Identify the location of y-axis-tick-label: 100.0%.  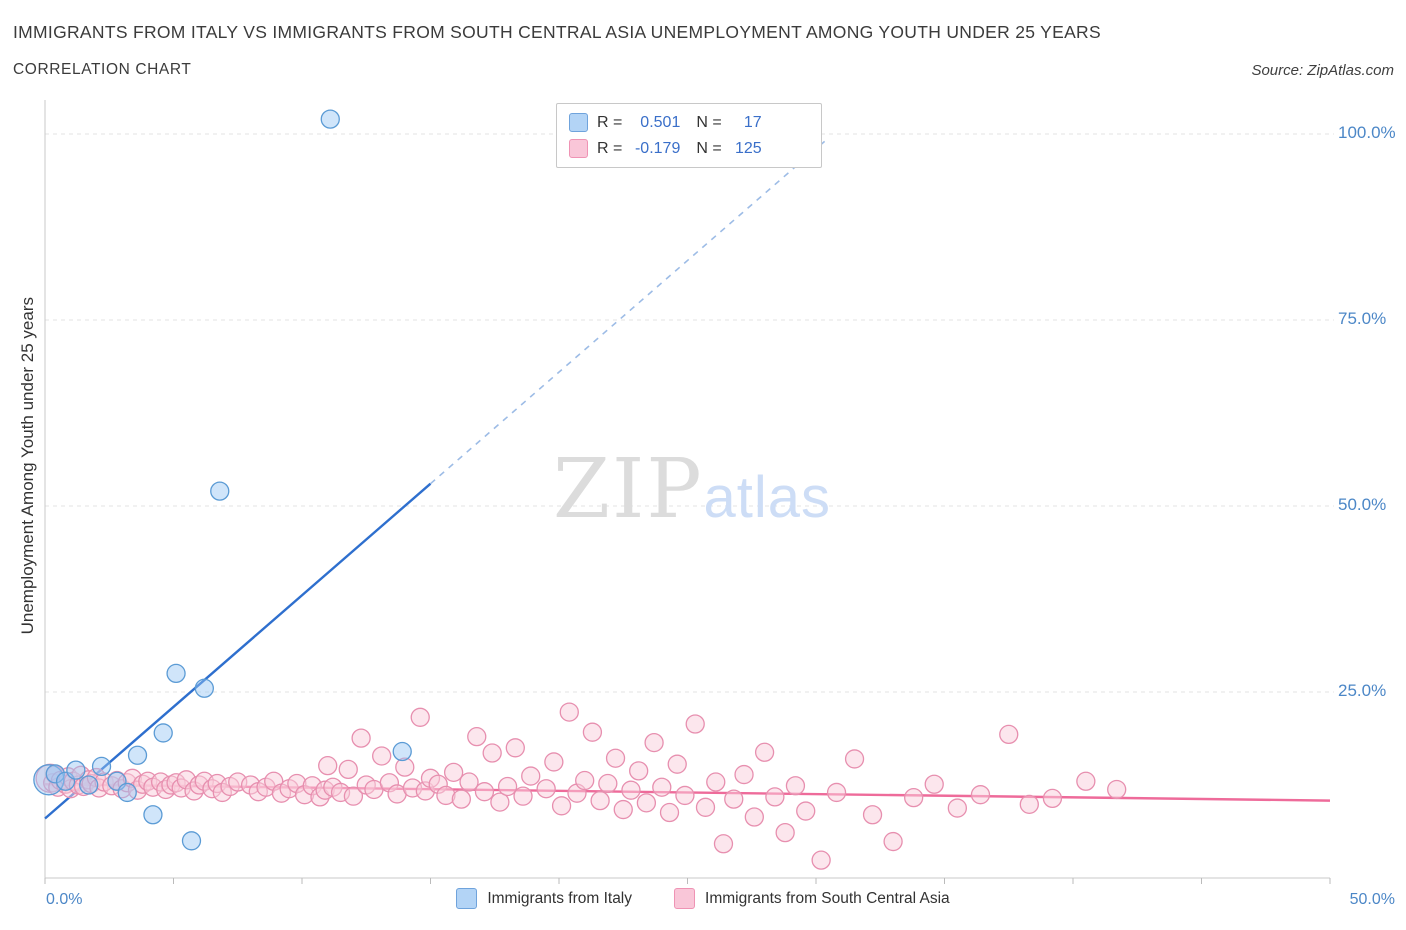
(1367, 132).